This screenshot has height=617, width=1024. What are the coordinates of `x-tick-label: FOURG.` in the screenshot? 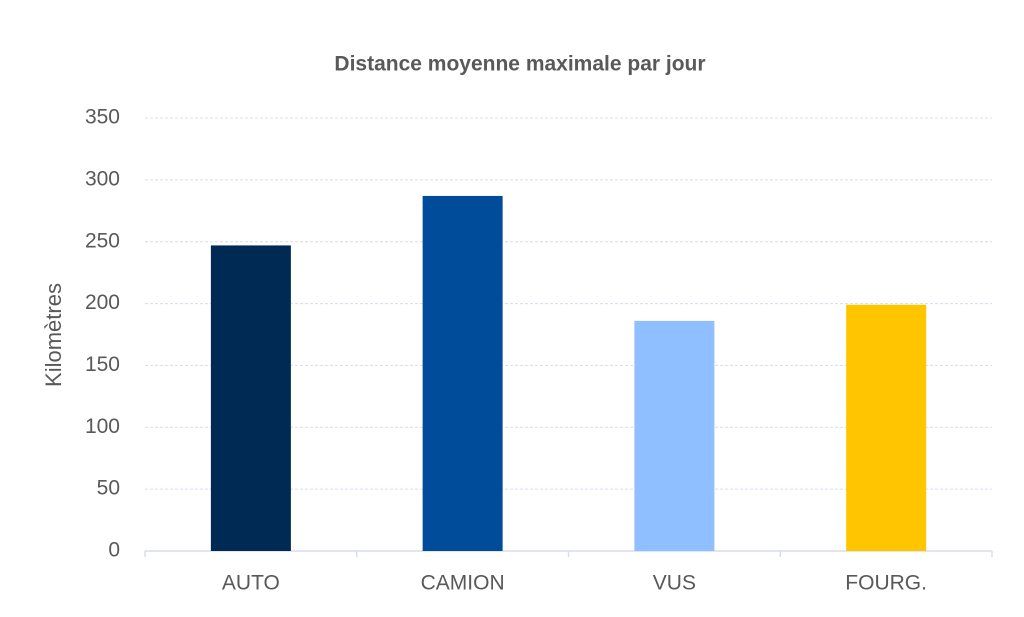 It's located at (886, 583).